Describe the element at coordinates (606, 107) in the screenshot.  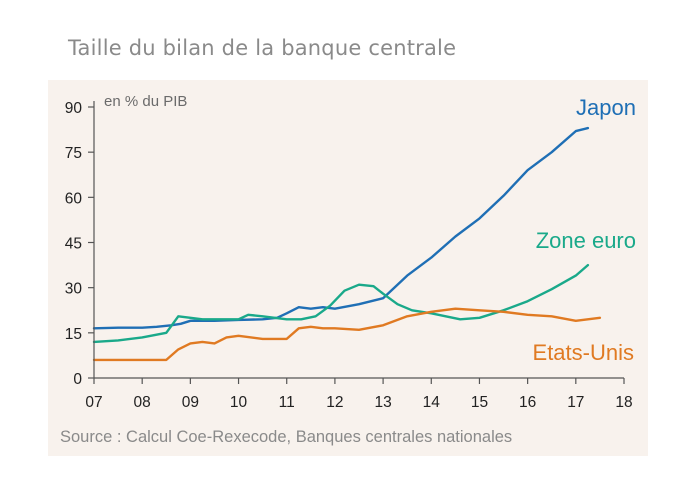
I see `series-label-japon: Japon` at that location.